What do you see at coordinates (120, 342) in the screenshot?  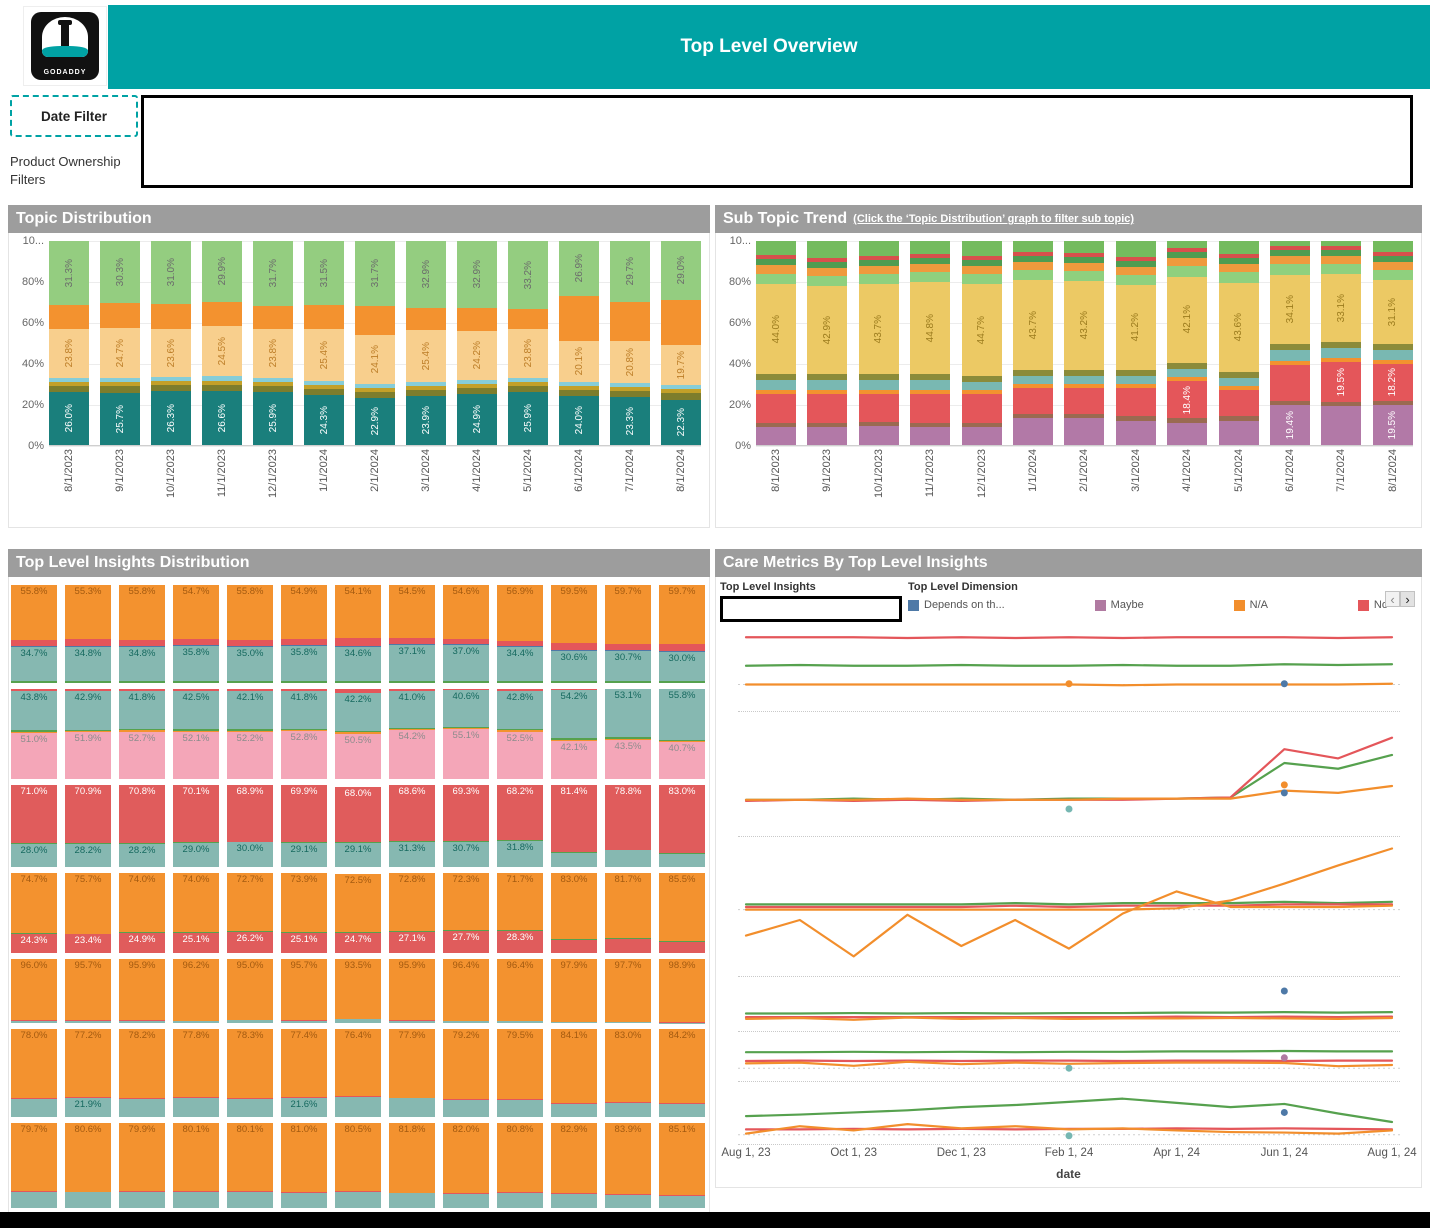 I see `bar-9/1/2023: 30.3% 24.7% 25.7%` at bounding box center [120, 342].